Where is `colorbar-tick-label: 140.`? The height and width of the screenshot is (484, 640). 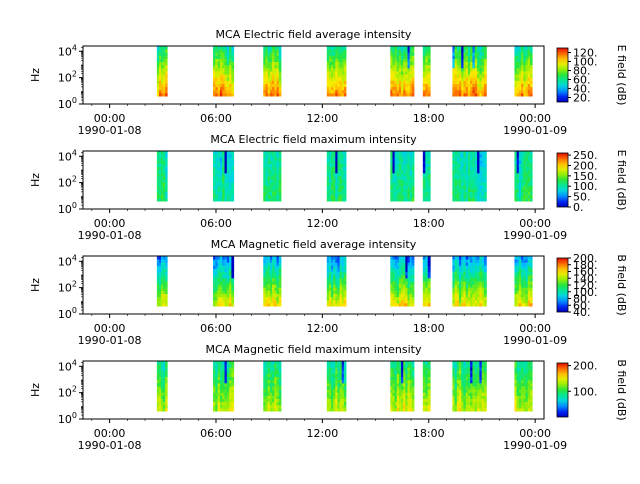
colorbar-tick-label: 140. is located at coordinates (585, 278).